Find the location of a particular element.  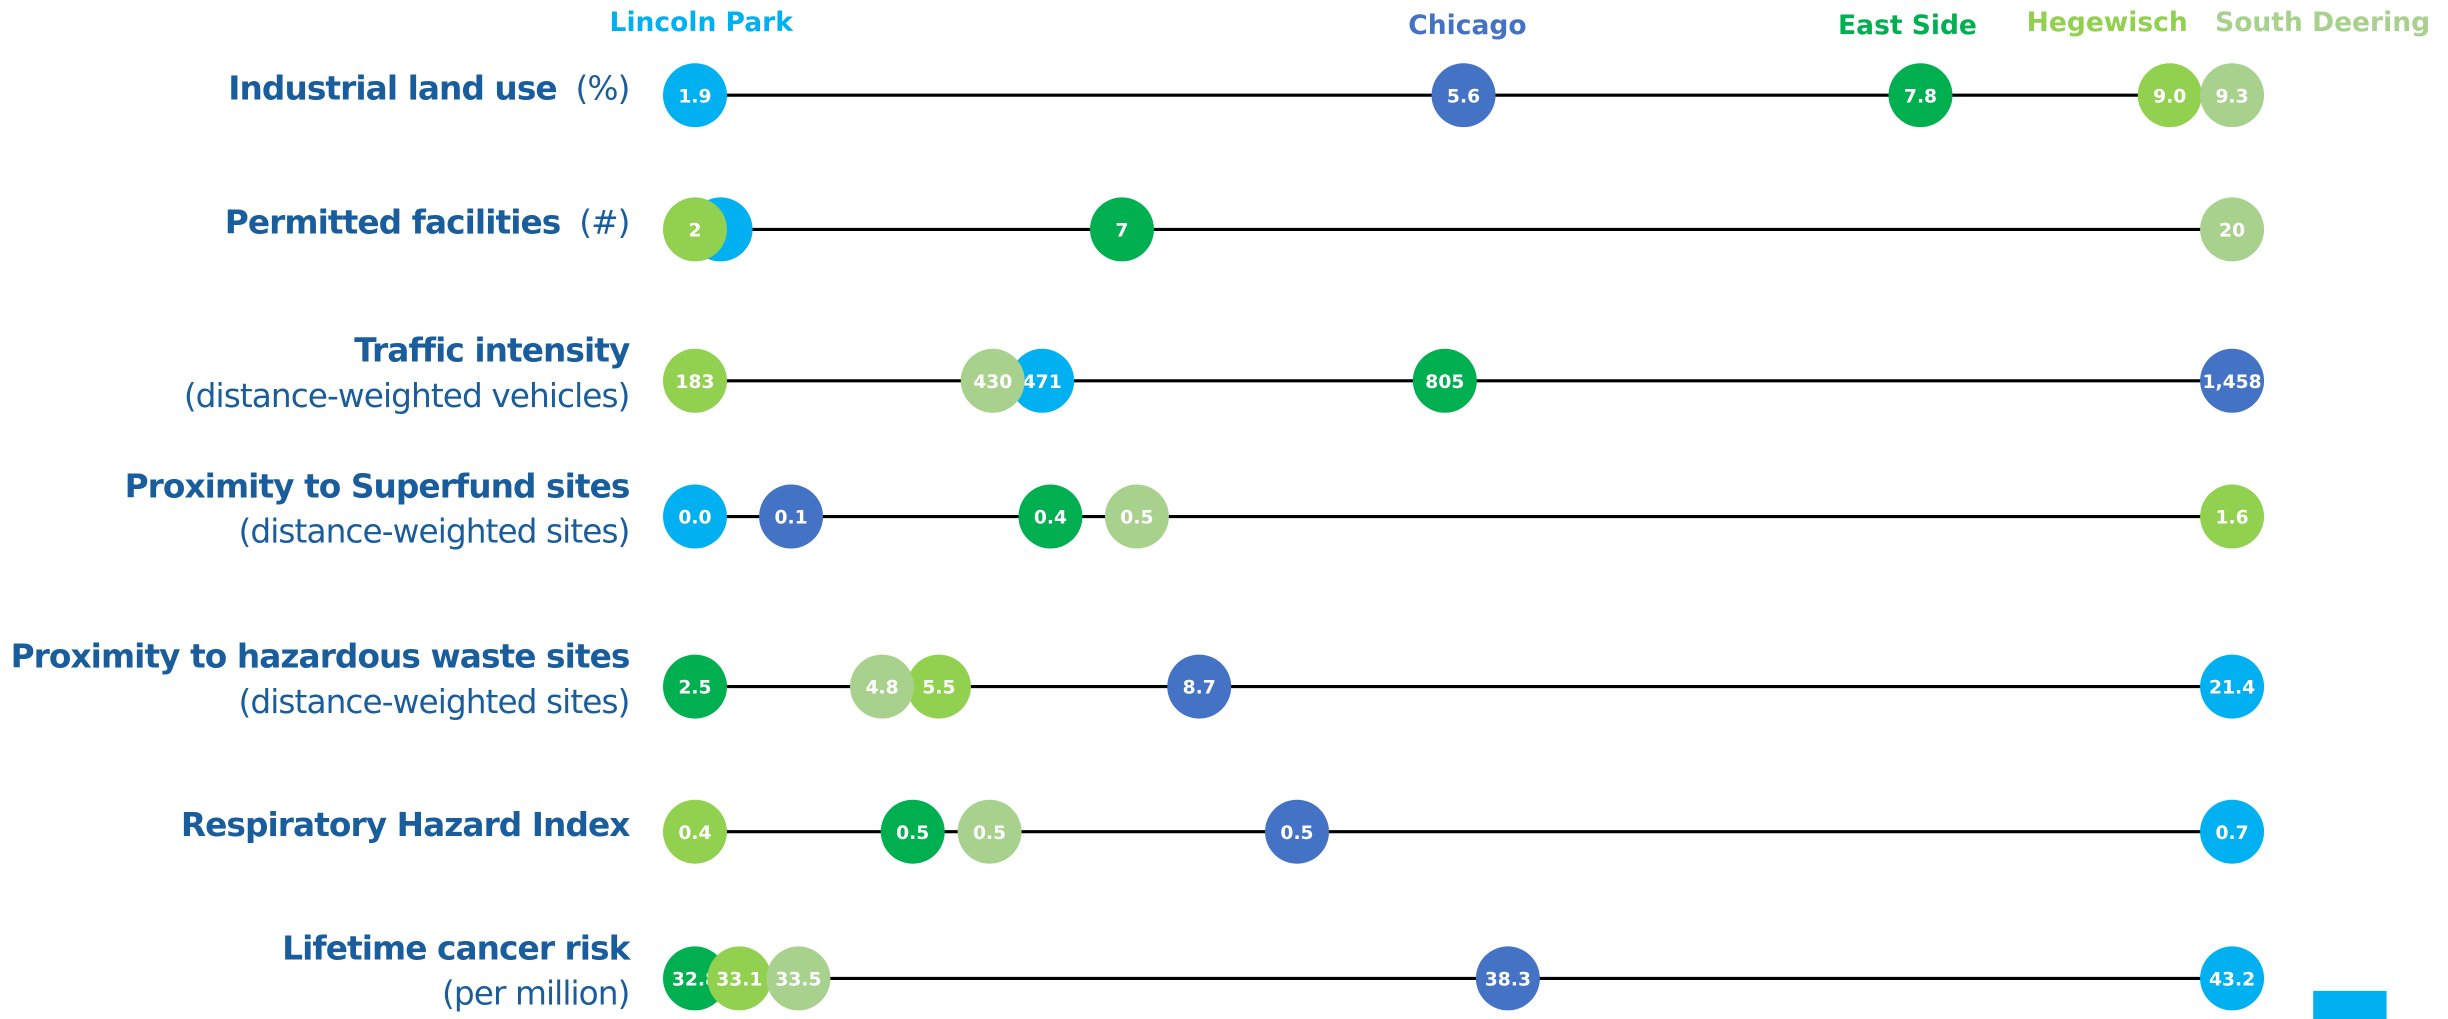

dot-label: 7.8 is located at coordinates (1920, 96).